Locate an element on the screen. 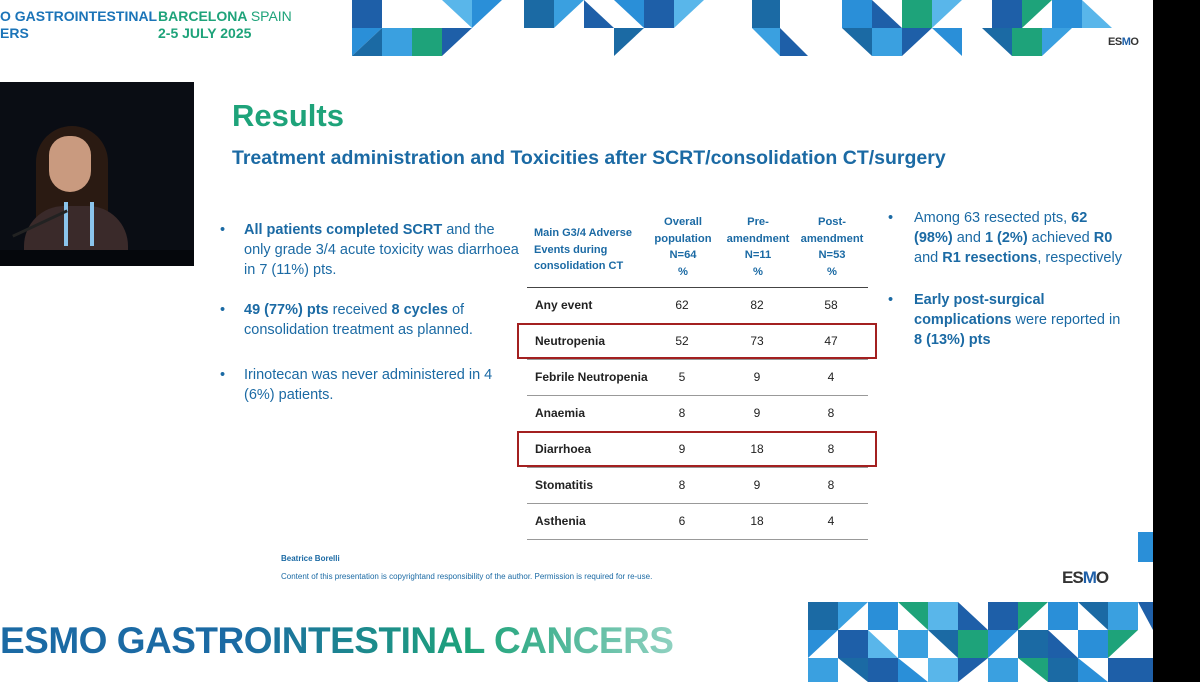  table-cell: 73 is located at coordinates (757, 341).